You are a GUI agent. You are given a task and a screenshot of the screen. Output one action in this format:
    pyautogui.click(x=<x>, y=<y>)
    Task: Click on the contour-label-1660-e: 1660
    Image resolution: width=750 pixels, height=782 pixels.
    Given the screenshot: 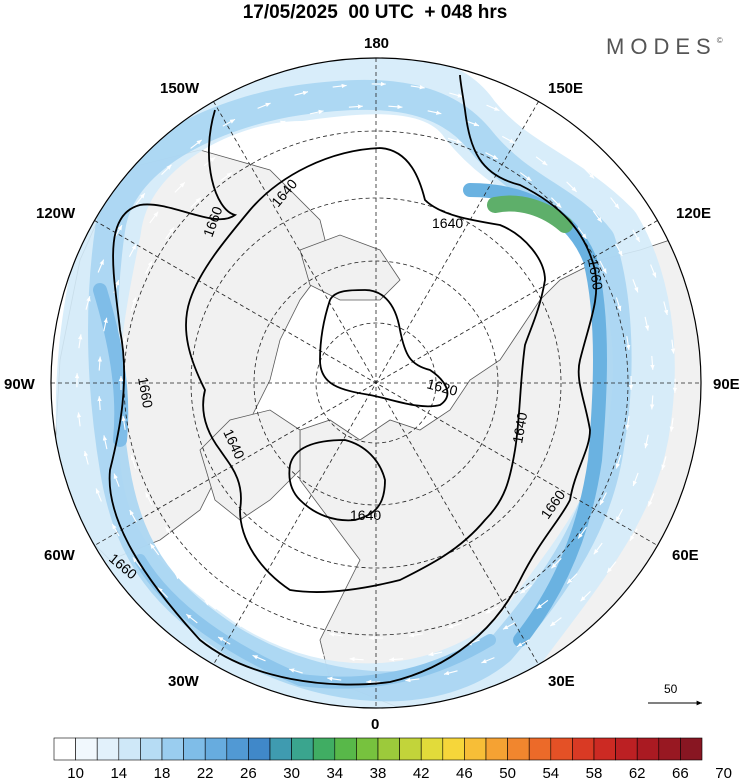 What is the action you would take?
    pyautogui.click(x=595, y=275)
    